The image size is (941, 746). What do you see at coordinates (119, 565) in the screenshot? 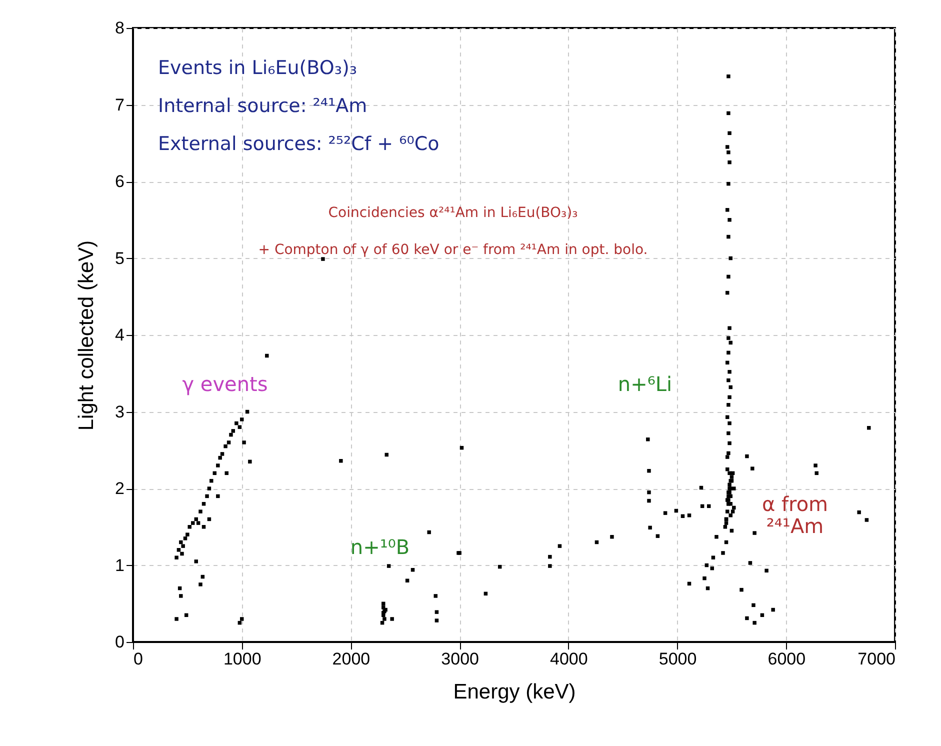
I see `y-tick-label: 1` at bounding box center [119, 565].